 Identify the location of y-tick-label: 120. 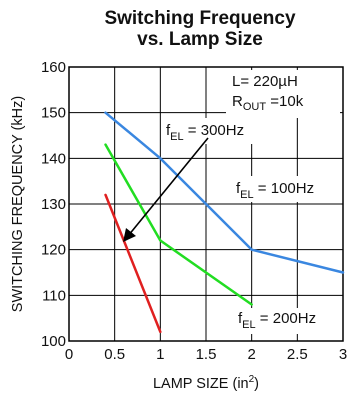
(53, 250).